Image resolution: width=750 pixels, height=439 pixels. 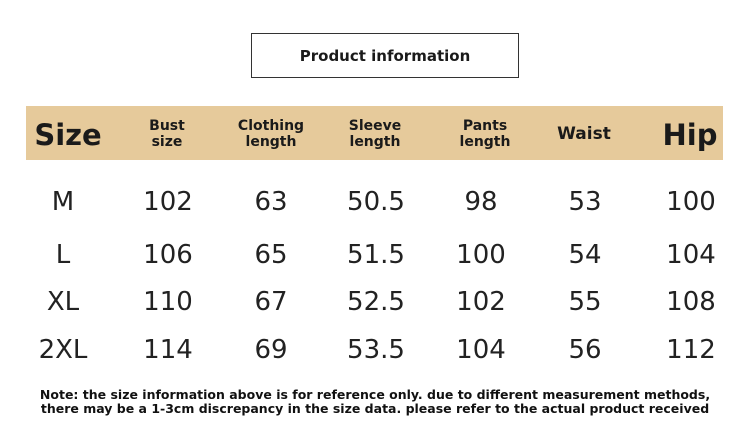 I want to click on table-cell: 56, so click(x=585, y=350).